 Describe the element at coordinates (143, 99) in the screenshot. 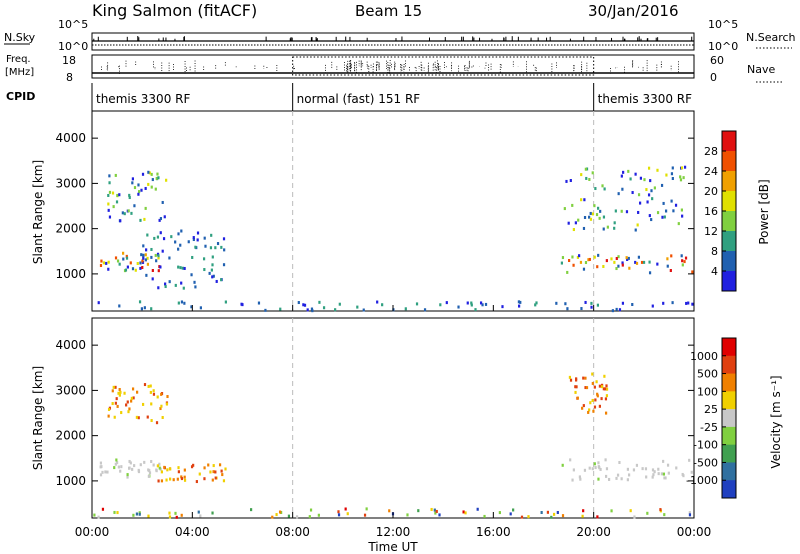

I see `cpid-segment-label: themis 3300 RF` at that location.